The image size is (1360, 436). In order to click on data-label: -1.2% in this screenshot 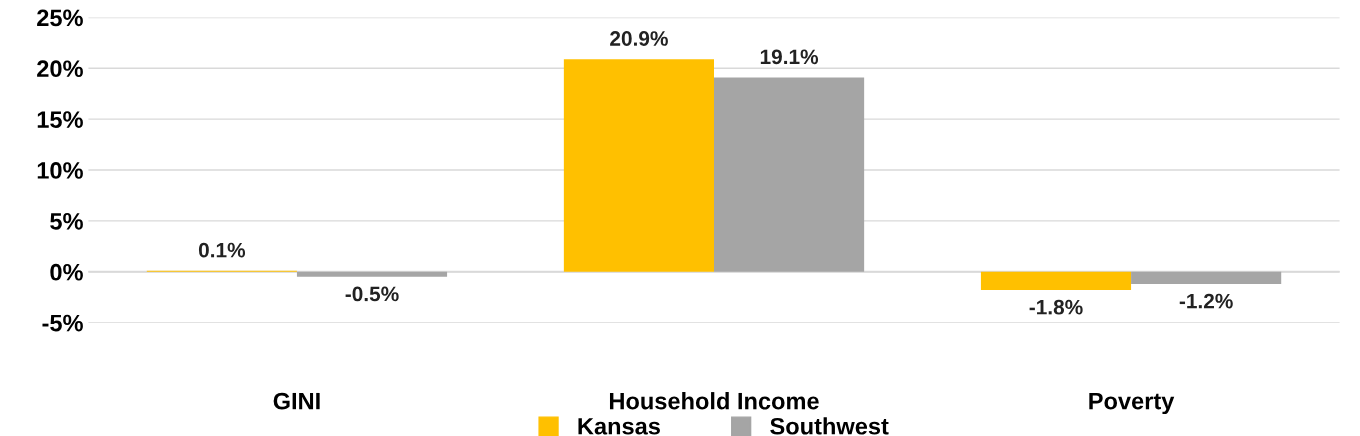, I will do `click(1206, 301)`.